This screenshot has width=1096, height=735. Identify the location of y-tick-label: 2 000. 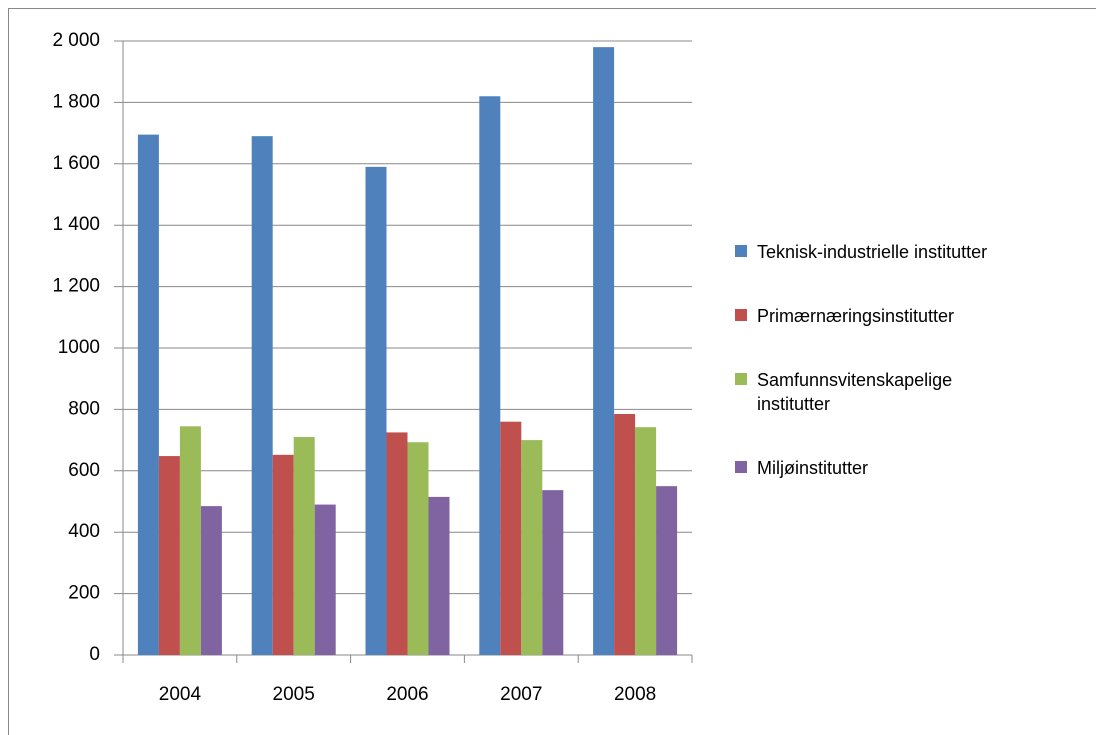
(76, 40).